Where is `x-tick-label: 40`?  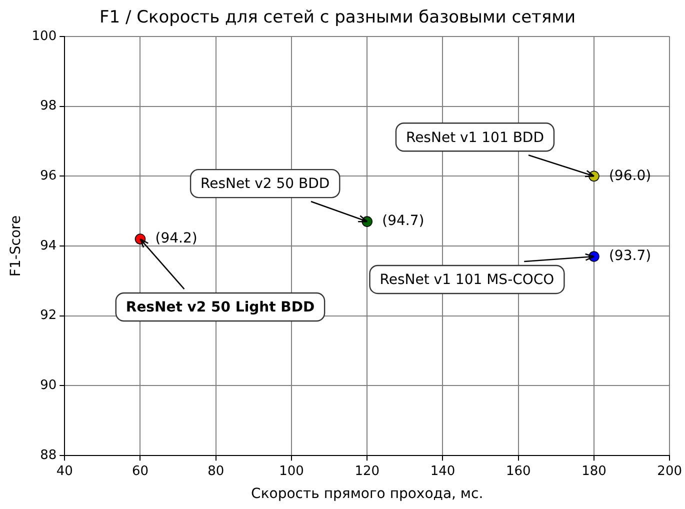
x-tick-label: 40 is located at coordinates (64, 471).